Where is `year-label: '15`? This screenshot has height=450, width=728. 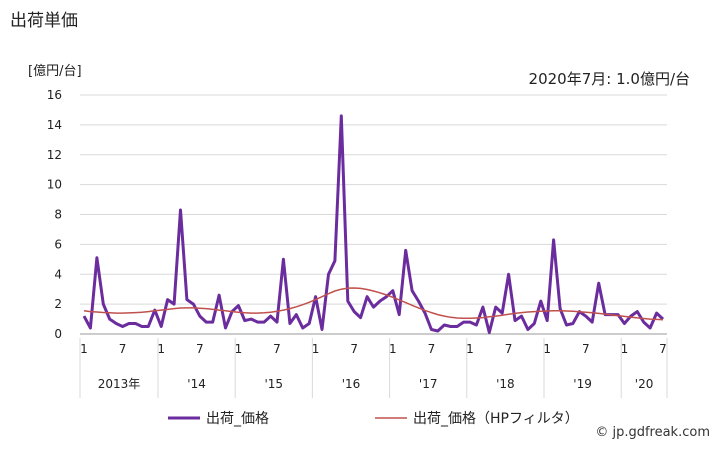 year-label: '15 is located at coordinates (273, 384).